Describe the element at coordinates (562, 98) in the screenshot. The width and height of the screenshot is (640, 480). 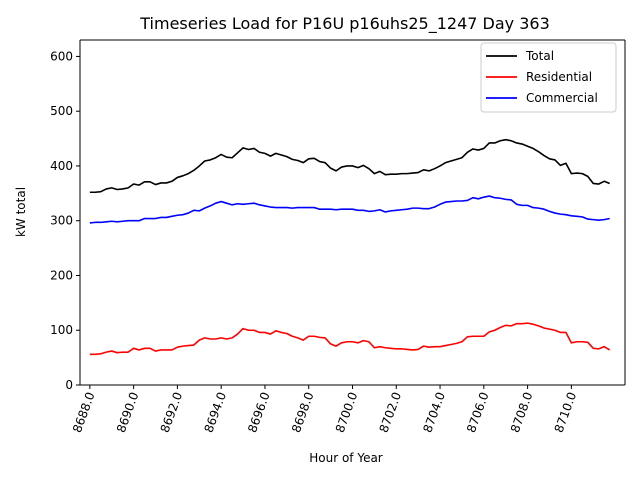
I see `legend-label-commercial: Commercial` at that location.